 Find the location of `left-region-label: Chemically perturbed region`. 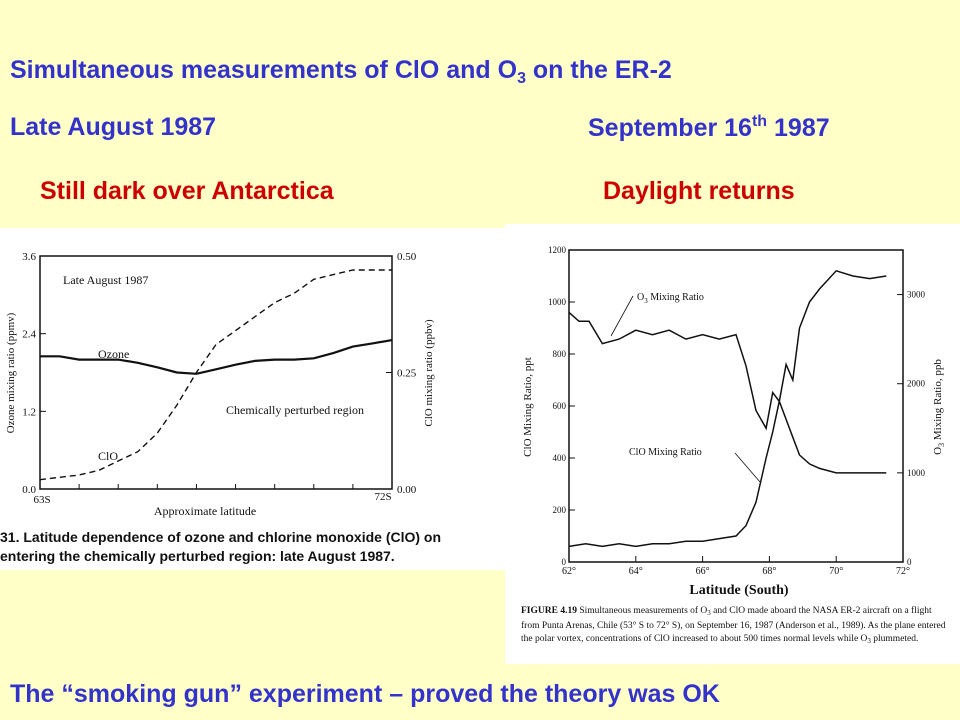

left-region-label: Chemically perturbed region is located at coordinates (295, 410).